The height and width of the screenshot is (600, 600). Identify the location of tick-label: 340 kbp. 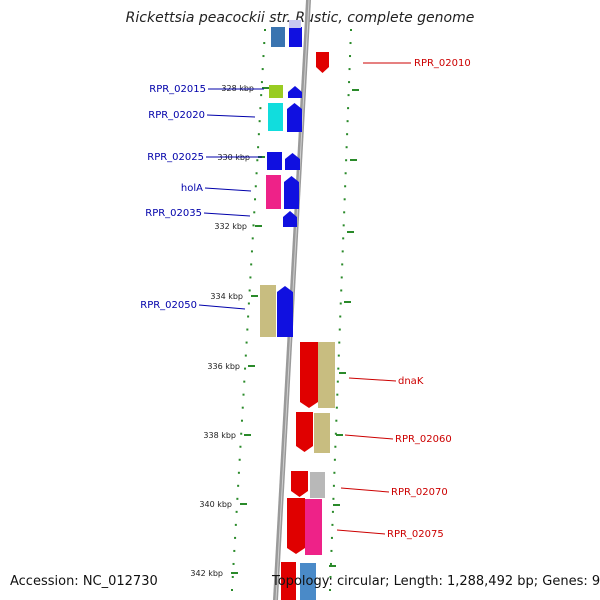
(215, 504).